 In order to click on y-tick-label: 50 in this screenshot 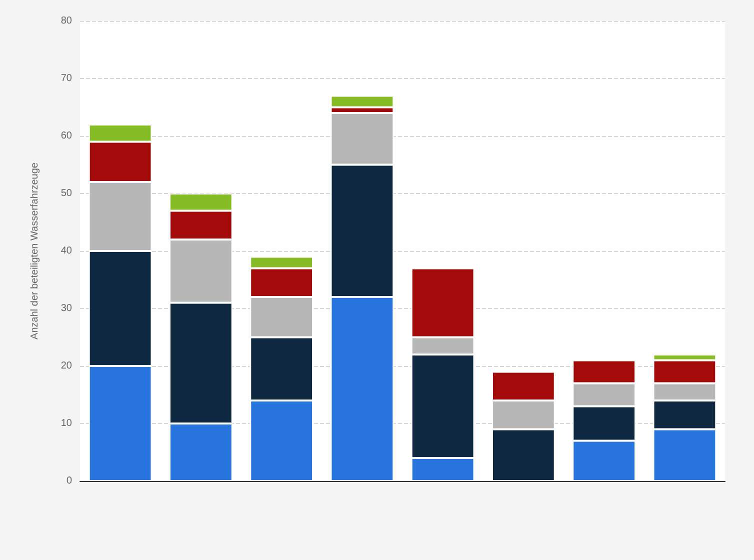, I will do `click(66, 193)`.